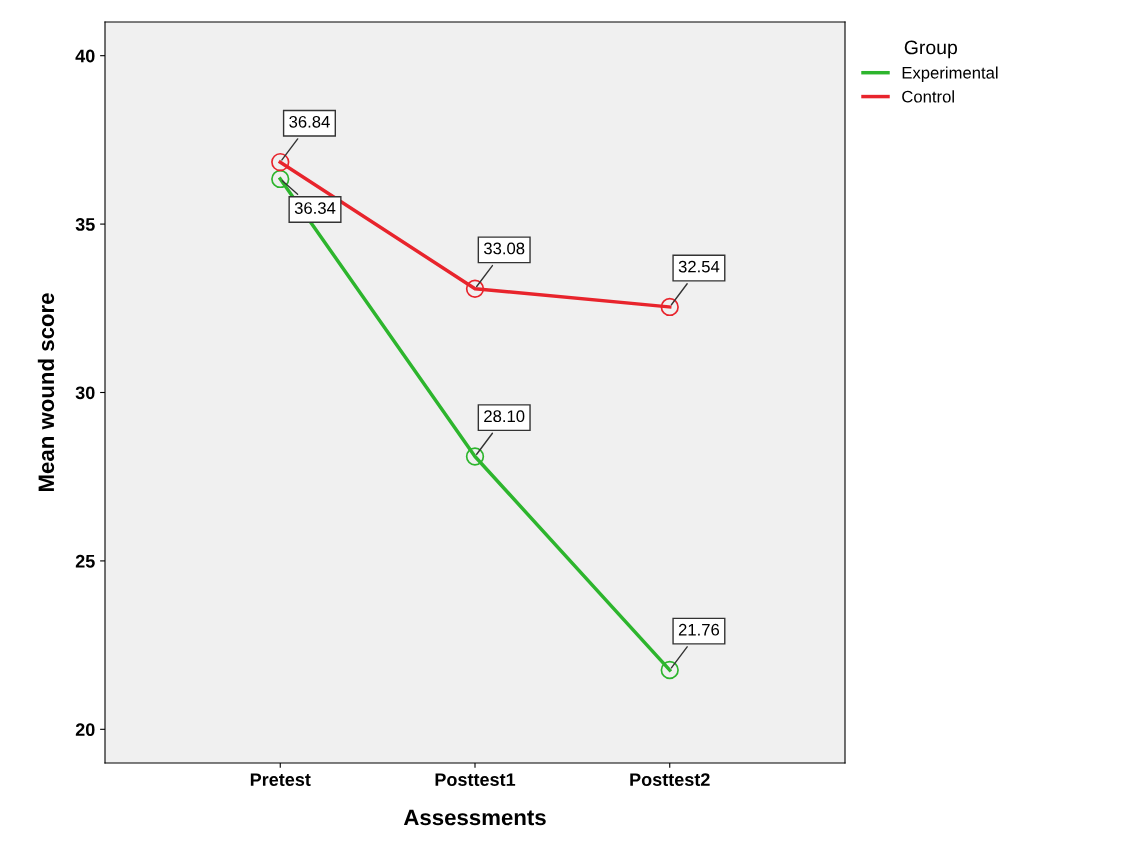  Describe the element at coordinates (504, 416) in the screenshot. I see `data-label: 28.10` at that location.